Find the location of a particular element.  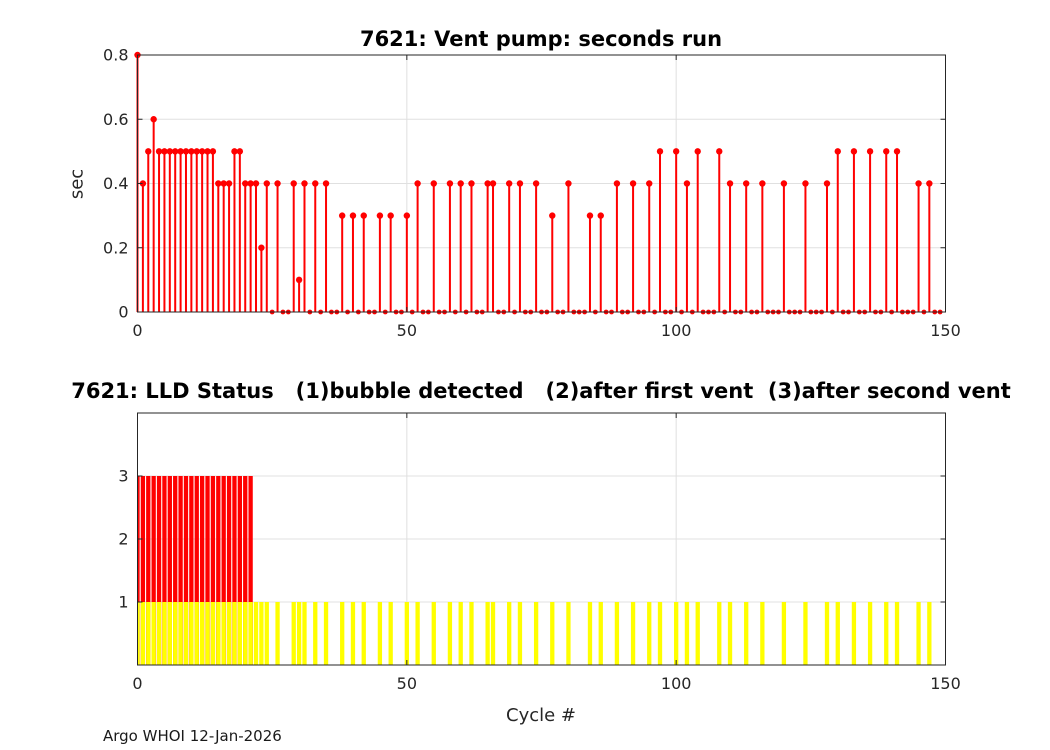

y-tick-label: 0.6 is located at coordinates (115, 119).